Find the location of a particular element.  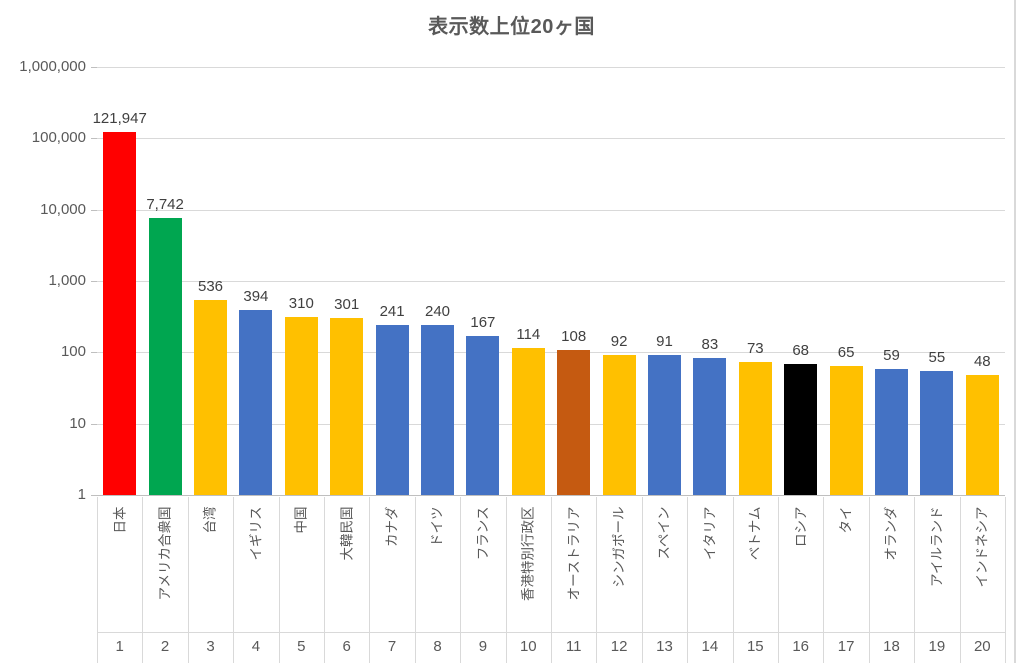

x-axis-label-text: オランダ is located at coordinates (891, 533).